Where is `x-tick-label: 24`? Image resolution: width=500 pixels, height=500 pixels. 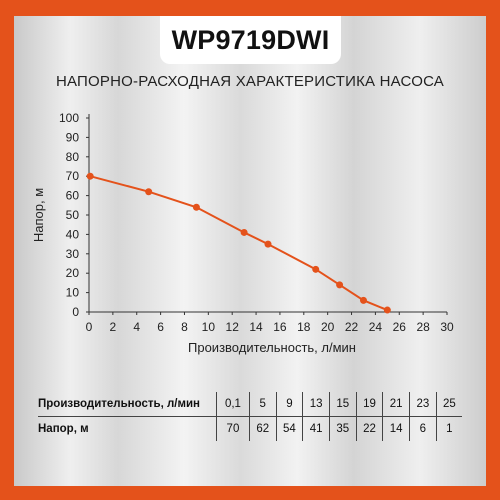
x-tick-label: 24 is located at coordinates (376, 327).